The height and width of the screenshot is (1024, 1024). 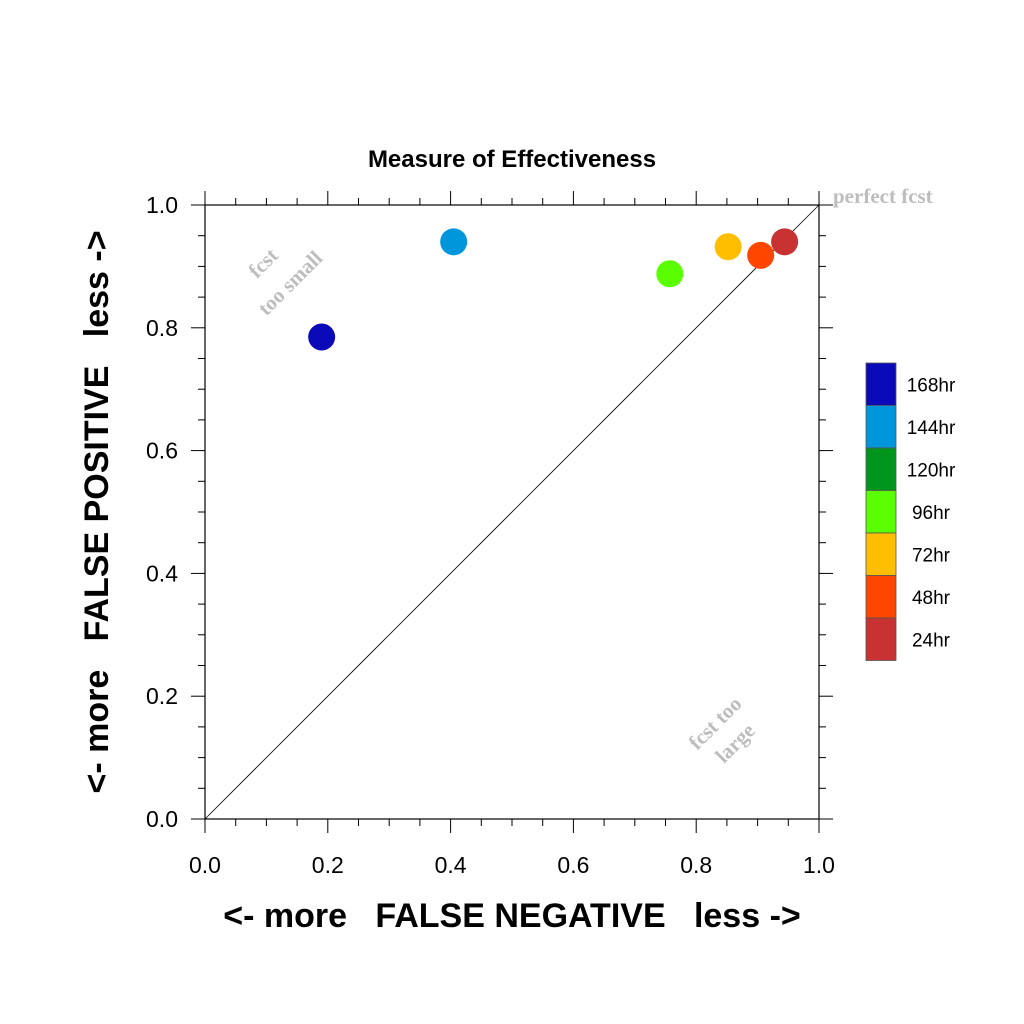 I want to click on point-96hr, so click(x=670, y=274).